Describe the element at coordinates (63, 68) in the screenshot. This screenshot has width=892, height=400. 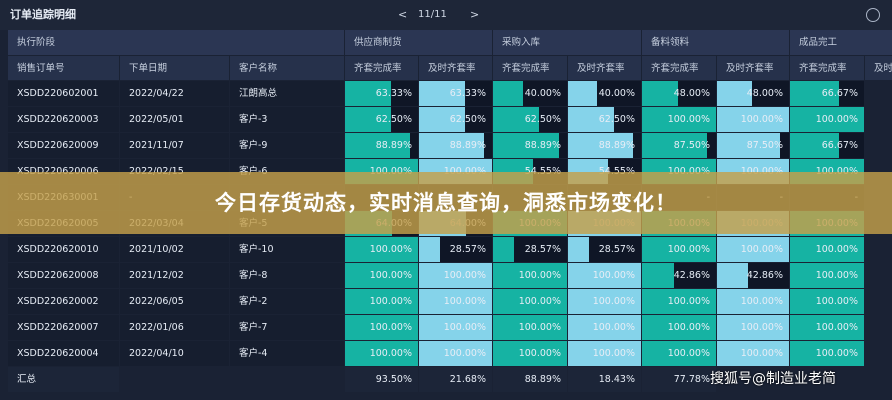
I see `column-header: 销售订单号` at that location.